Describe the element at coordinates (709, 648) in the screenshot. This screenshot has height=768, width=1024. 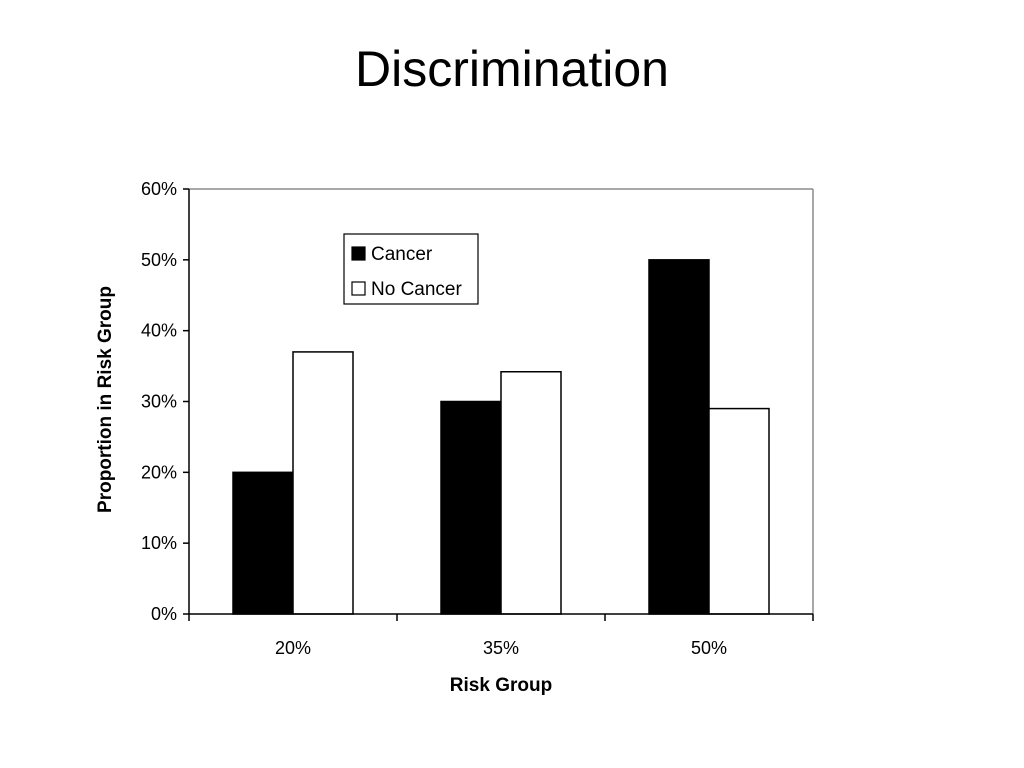
I see `x-tick-label: 50%` at that location.